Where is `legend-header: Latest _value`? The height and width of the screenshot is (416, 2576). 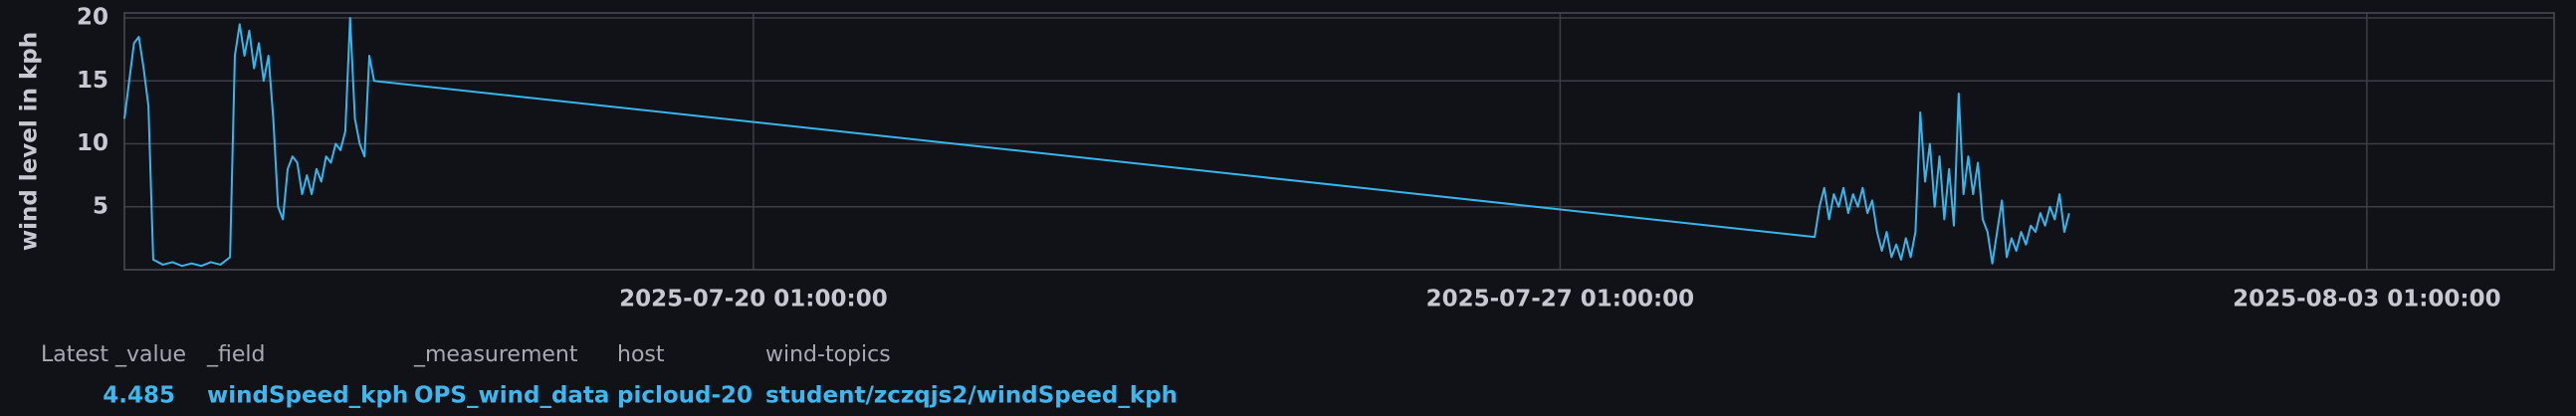
legend-header: Latest _value is located at coordinates (113, 354).